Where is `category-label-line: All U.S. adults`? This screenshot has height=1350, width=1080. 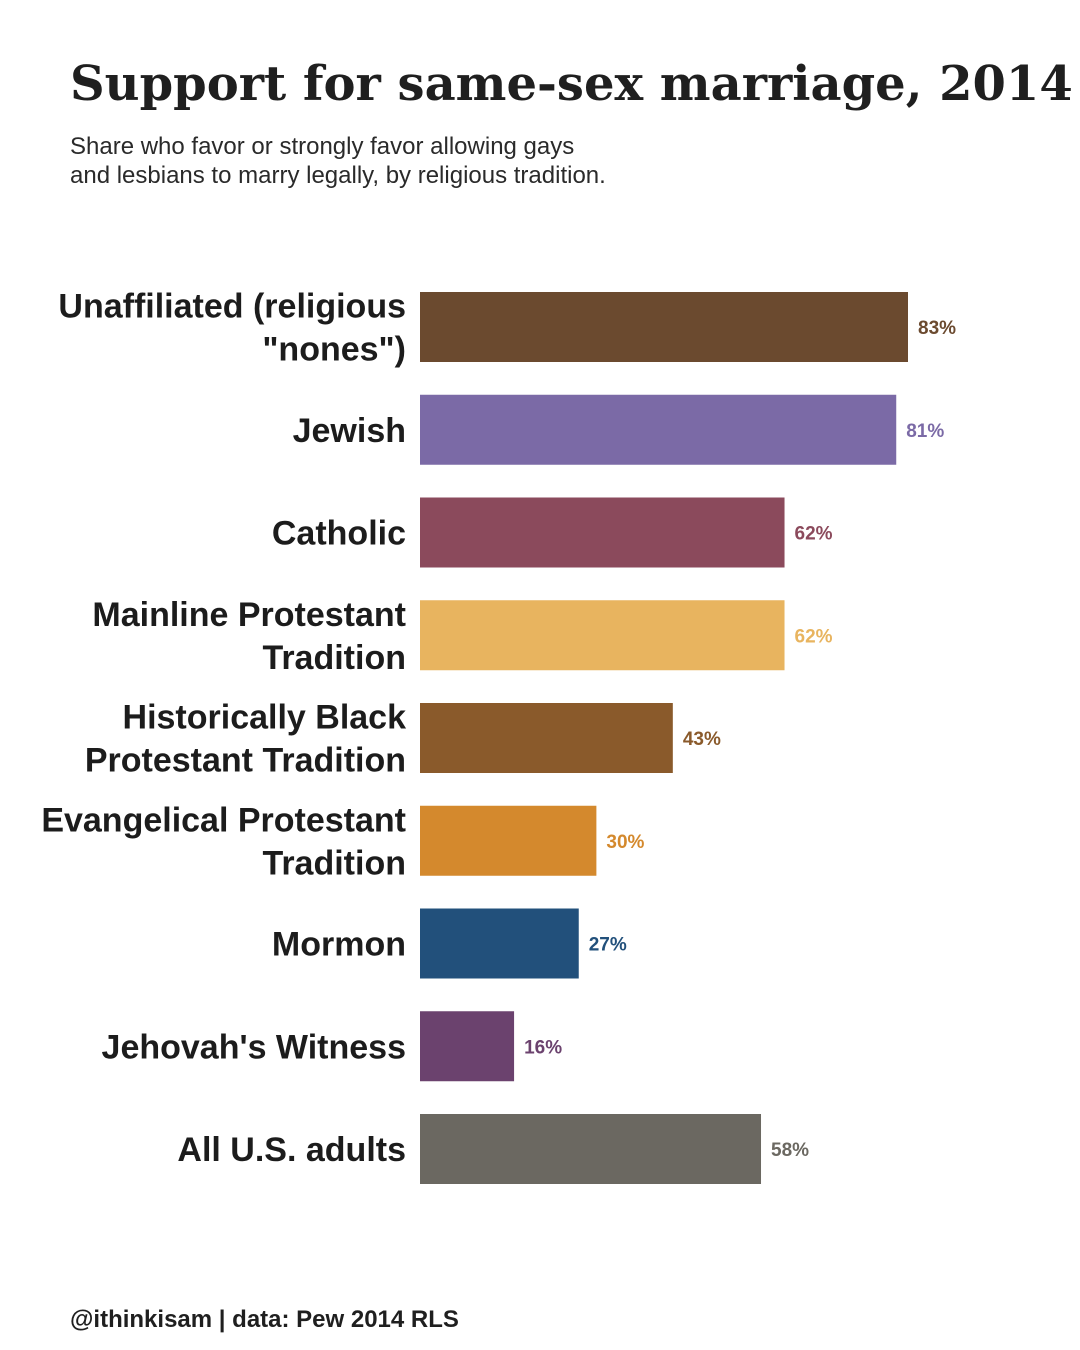
category-label-line: All U.S. adults is located at coordinates (291, 1150).